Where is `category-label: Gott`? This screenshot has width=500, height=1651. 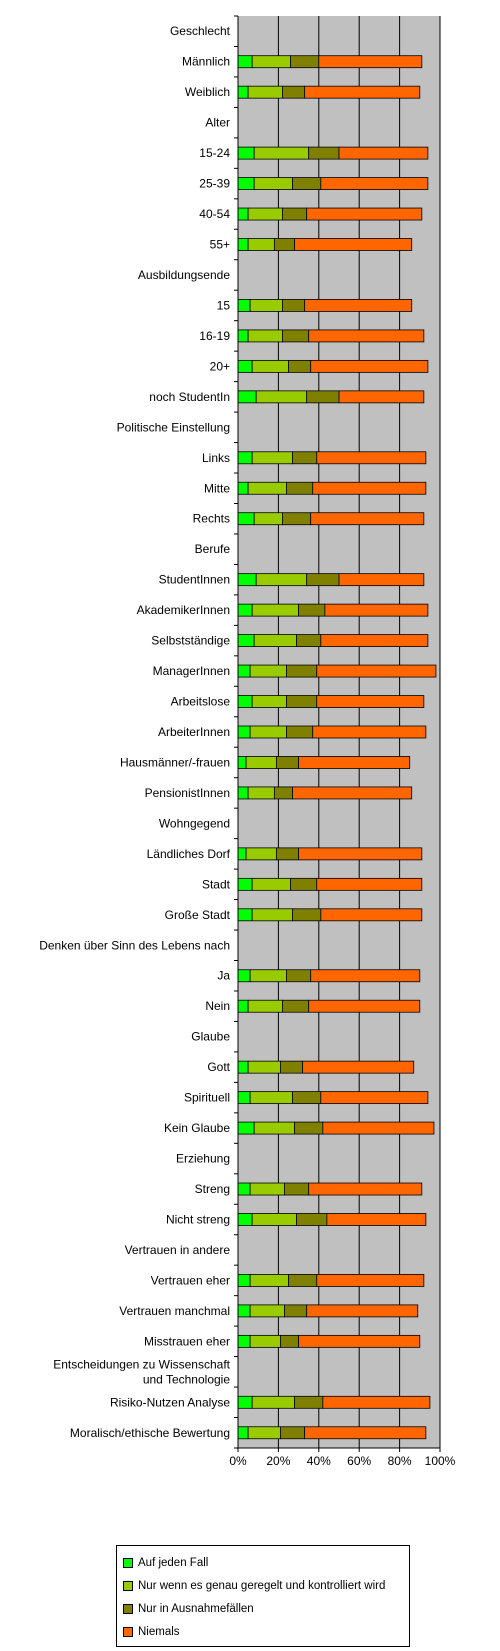 category-label: Gott is located at coordinates (218, 1067).